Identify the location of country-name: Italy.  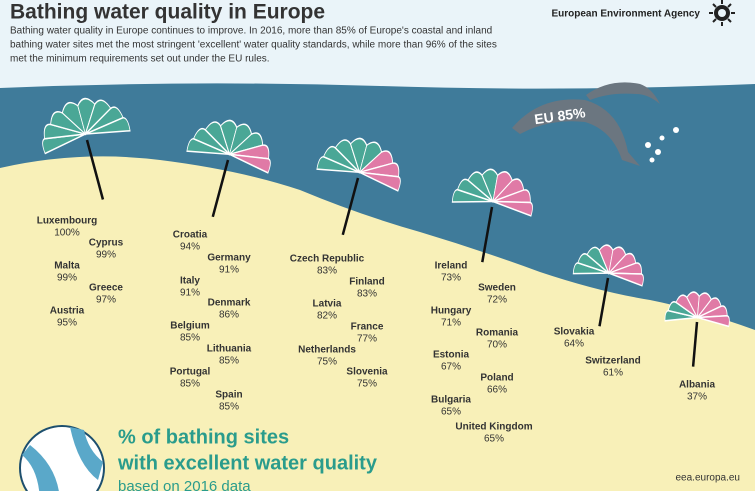
(190, 281).